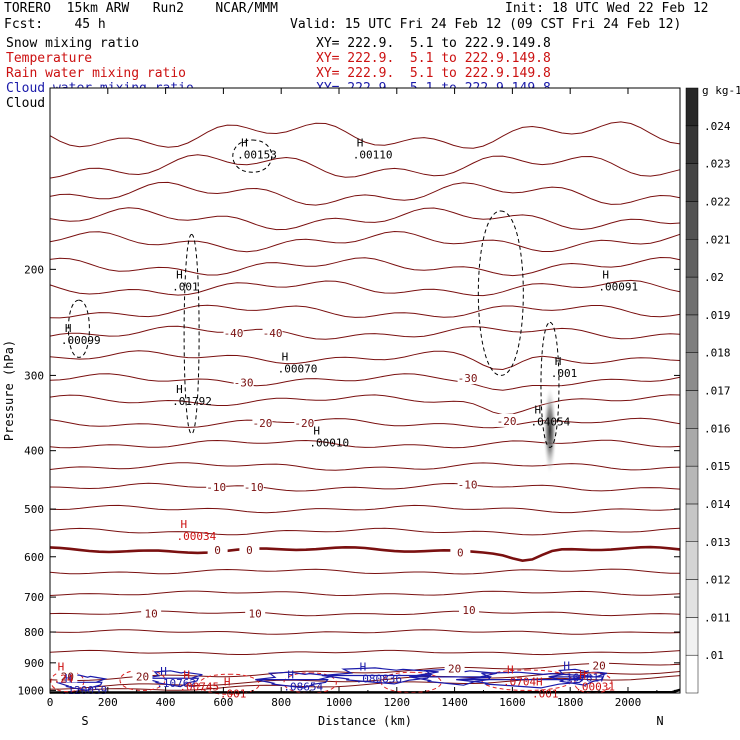  I want to click on isotherm-label-0: -40, so click(234, 333).